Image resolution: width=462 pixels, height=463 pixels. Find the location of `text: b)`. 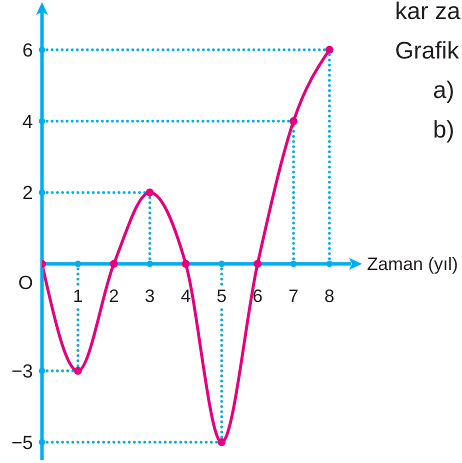

text: b) is located at coordinates (443, 130).